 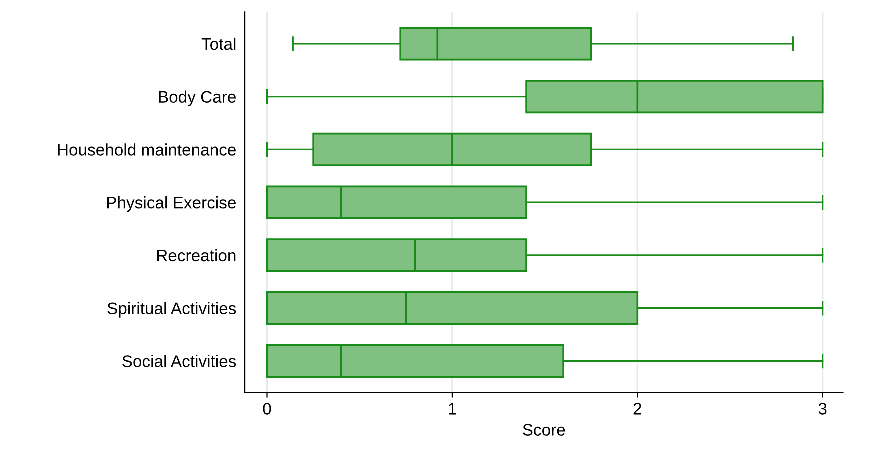 I want to click on x-axis-title: Score, so click(x=544, y=430).